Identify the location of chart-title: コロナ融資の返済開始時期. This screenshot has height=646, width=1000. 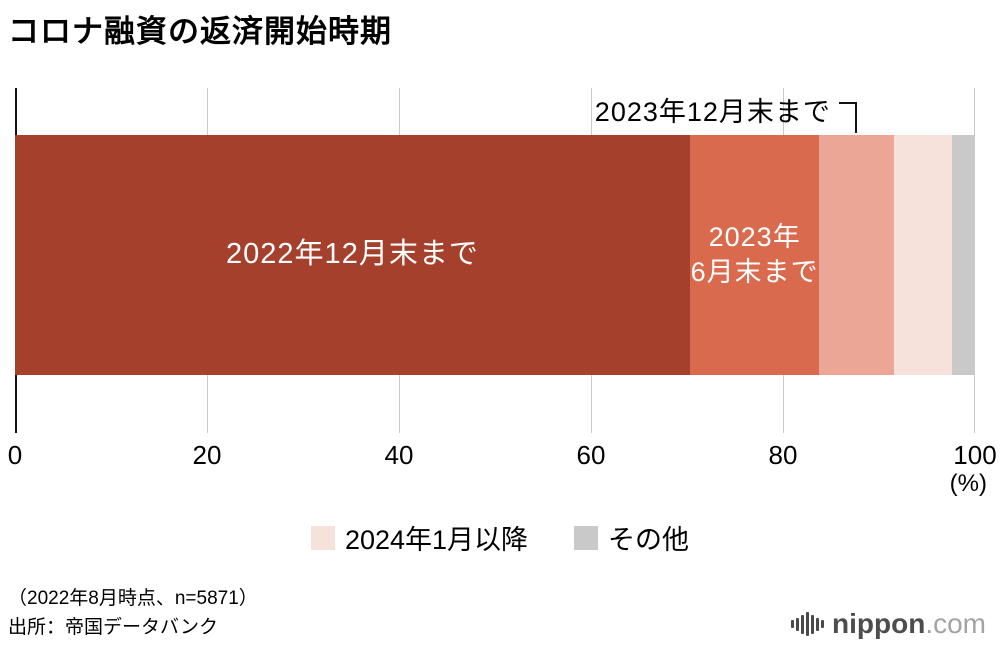
(200, 31).